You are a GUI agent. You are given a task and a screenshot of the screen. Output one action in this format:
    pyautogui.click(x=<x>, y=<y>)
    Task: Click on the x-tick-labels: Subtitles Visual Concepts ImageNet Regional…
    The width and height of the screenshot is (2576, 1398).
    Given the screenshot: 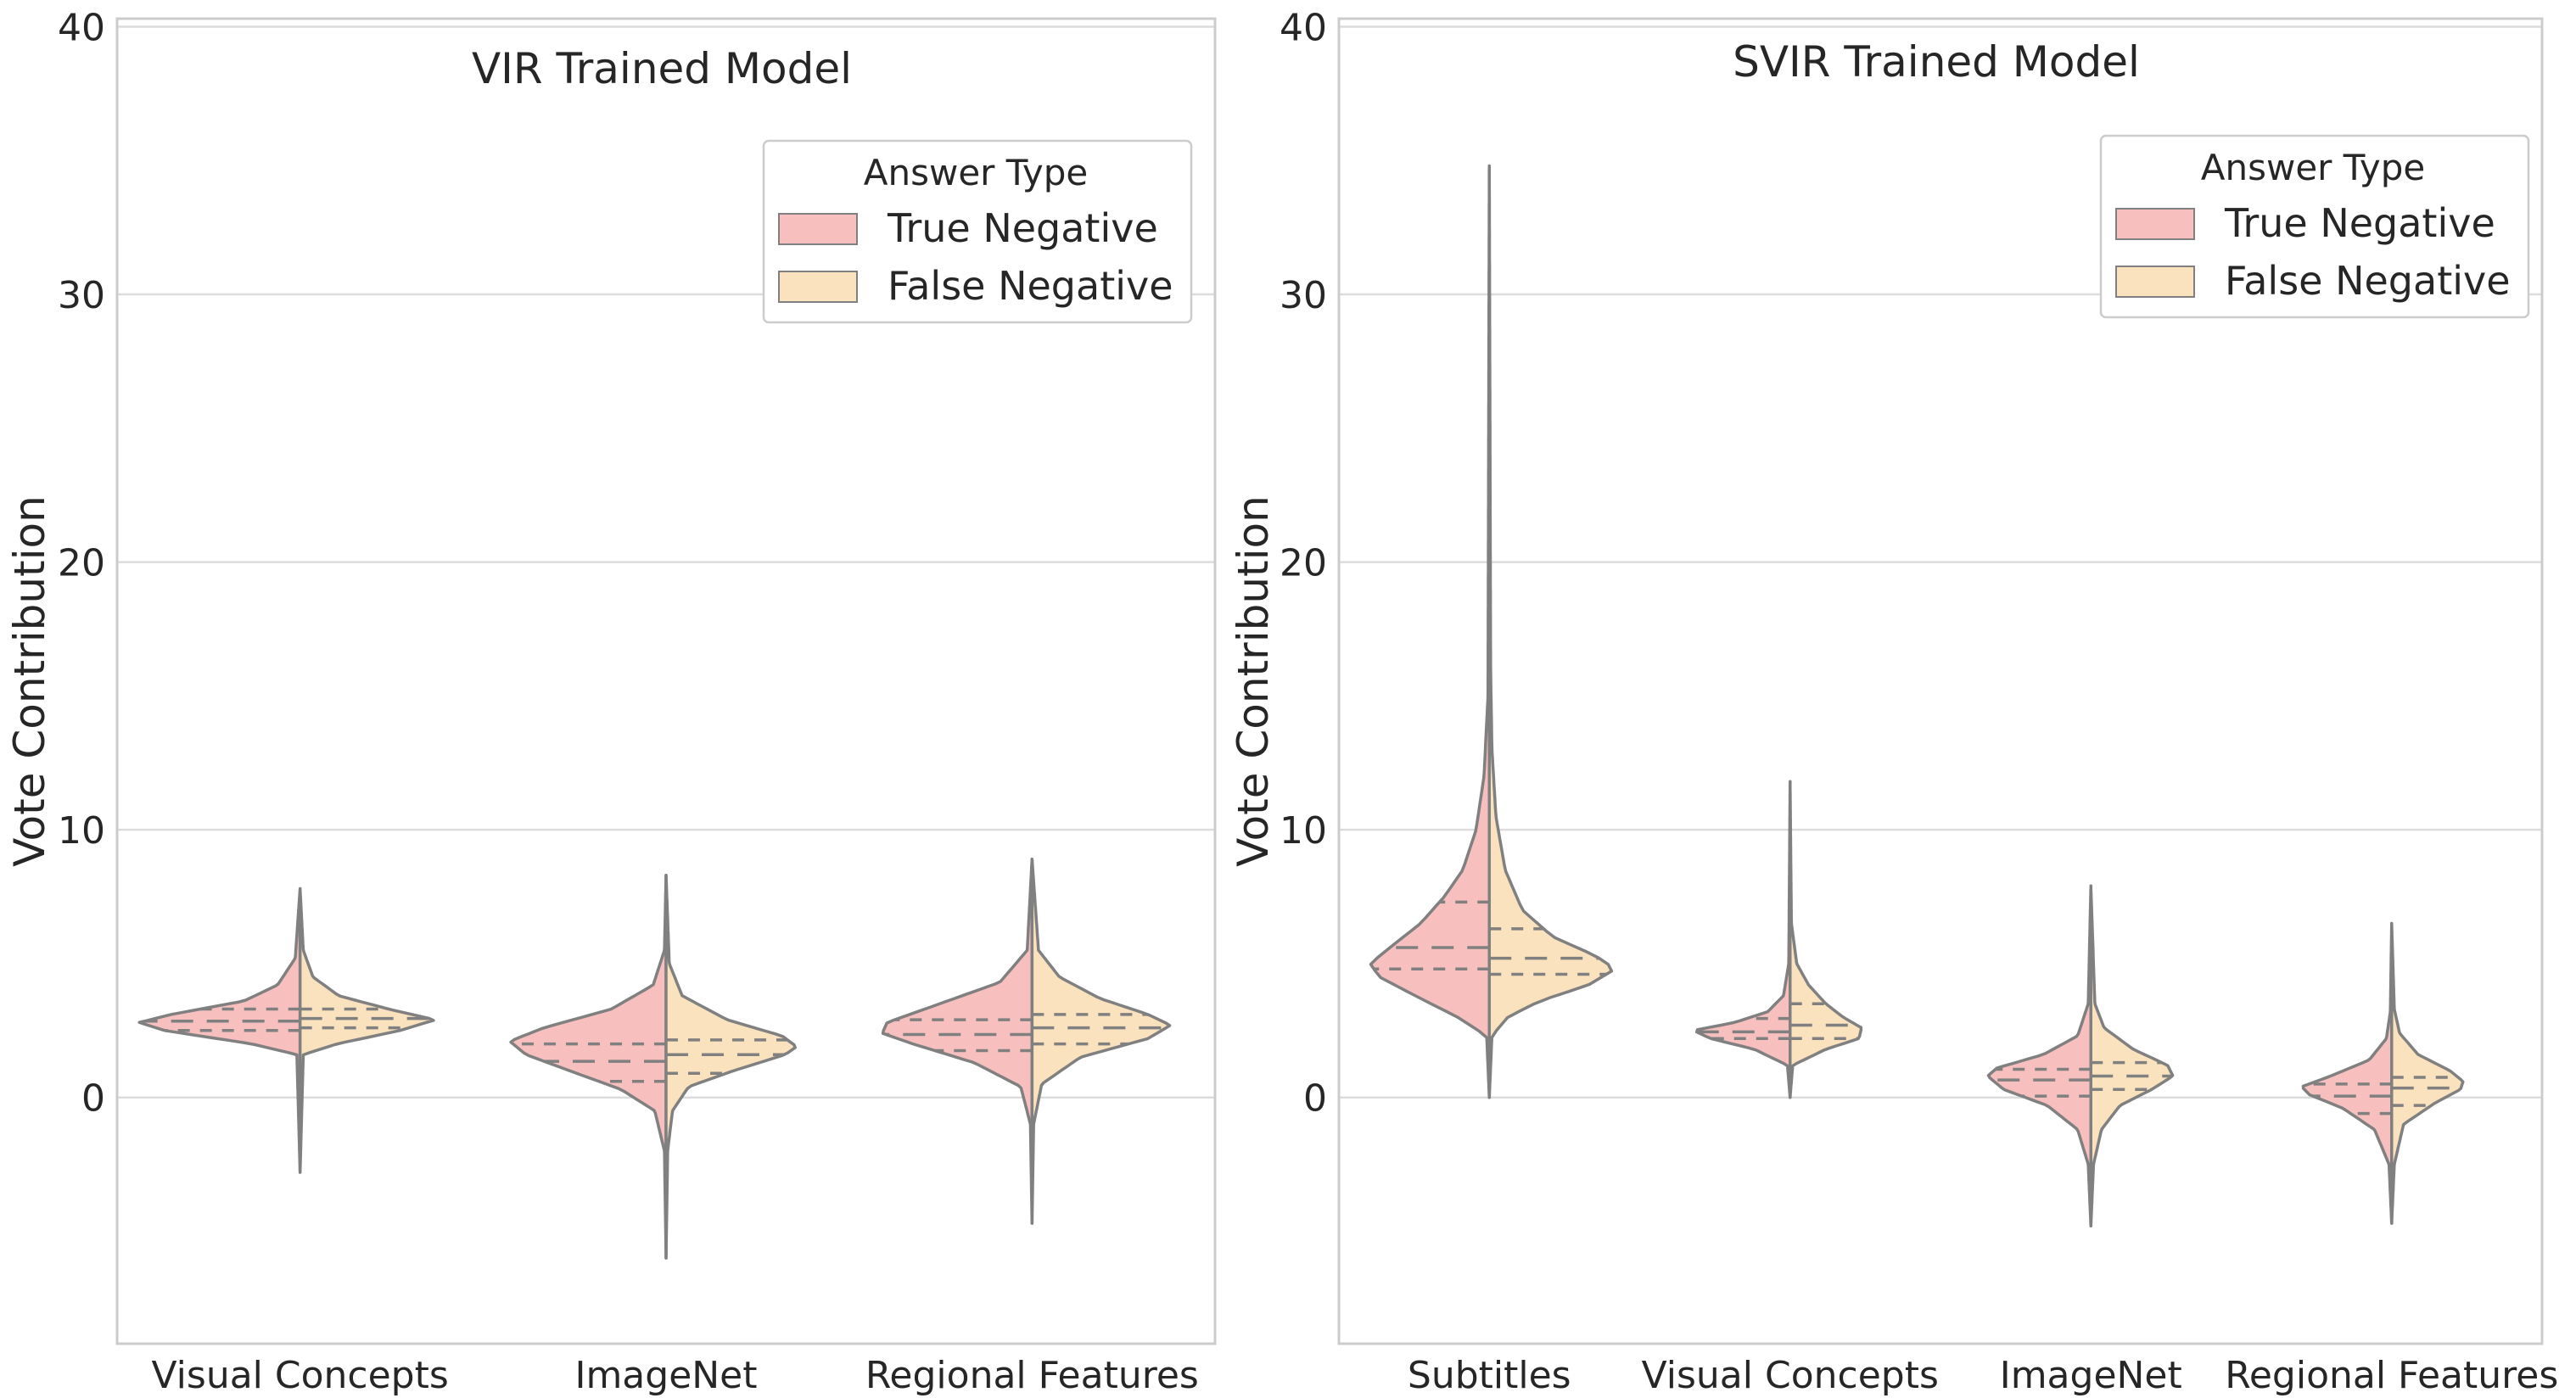 What is the action you would take?
    pyautogui.click(x=1983, y=1375)
    